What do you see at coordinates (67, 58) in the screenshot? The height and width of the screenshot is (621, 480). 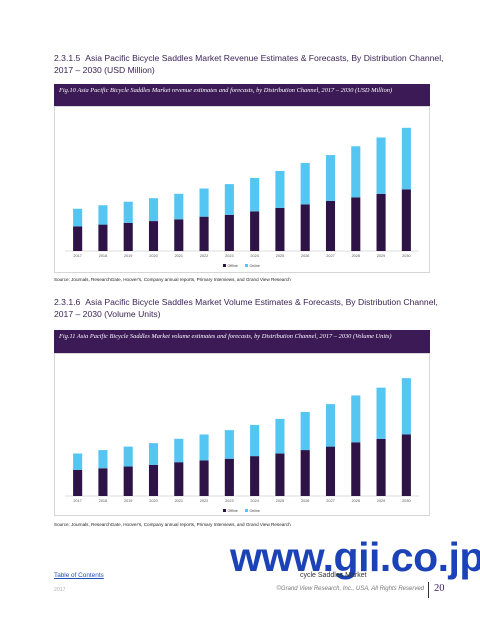 I see `section-number: 2.3.1.5` at bounding box center [67, 58].